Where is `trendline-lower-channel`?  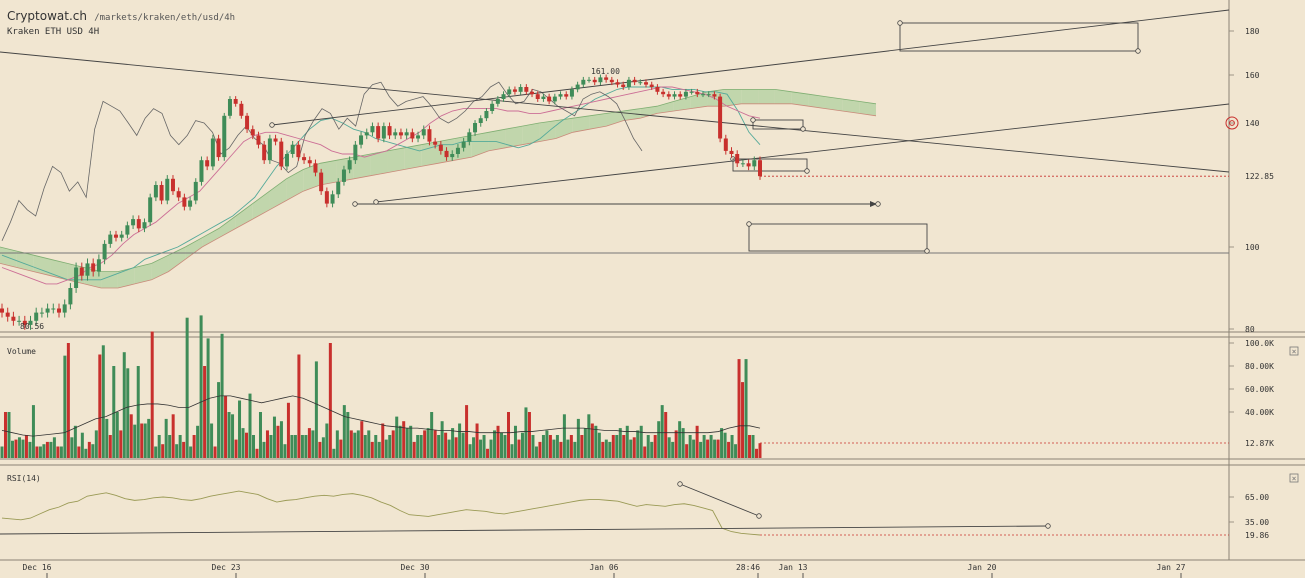
trendline-lower-channel is located at coordinates (802, 153).